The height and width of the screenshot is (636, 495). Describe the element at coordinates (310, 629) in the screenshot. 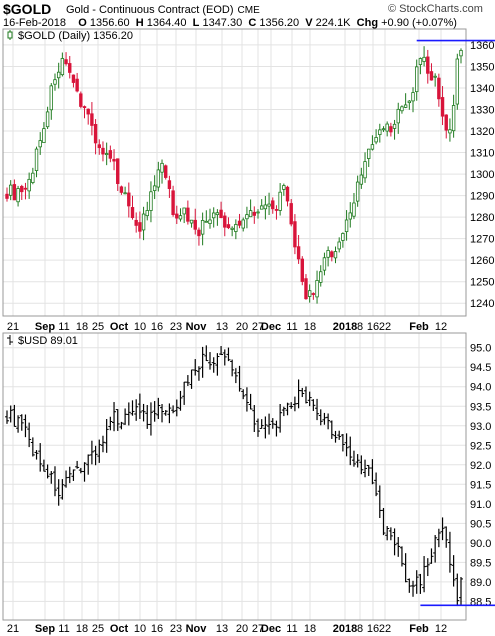

I see `x-tick-label: 18` at that location.